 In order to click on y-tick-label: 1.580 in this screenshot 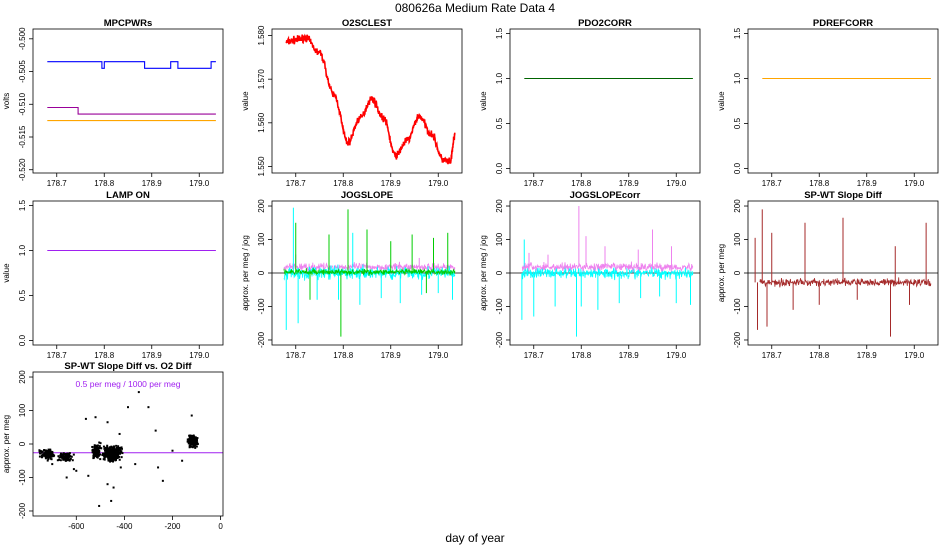, I will do `click(261, 35)`.